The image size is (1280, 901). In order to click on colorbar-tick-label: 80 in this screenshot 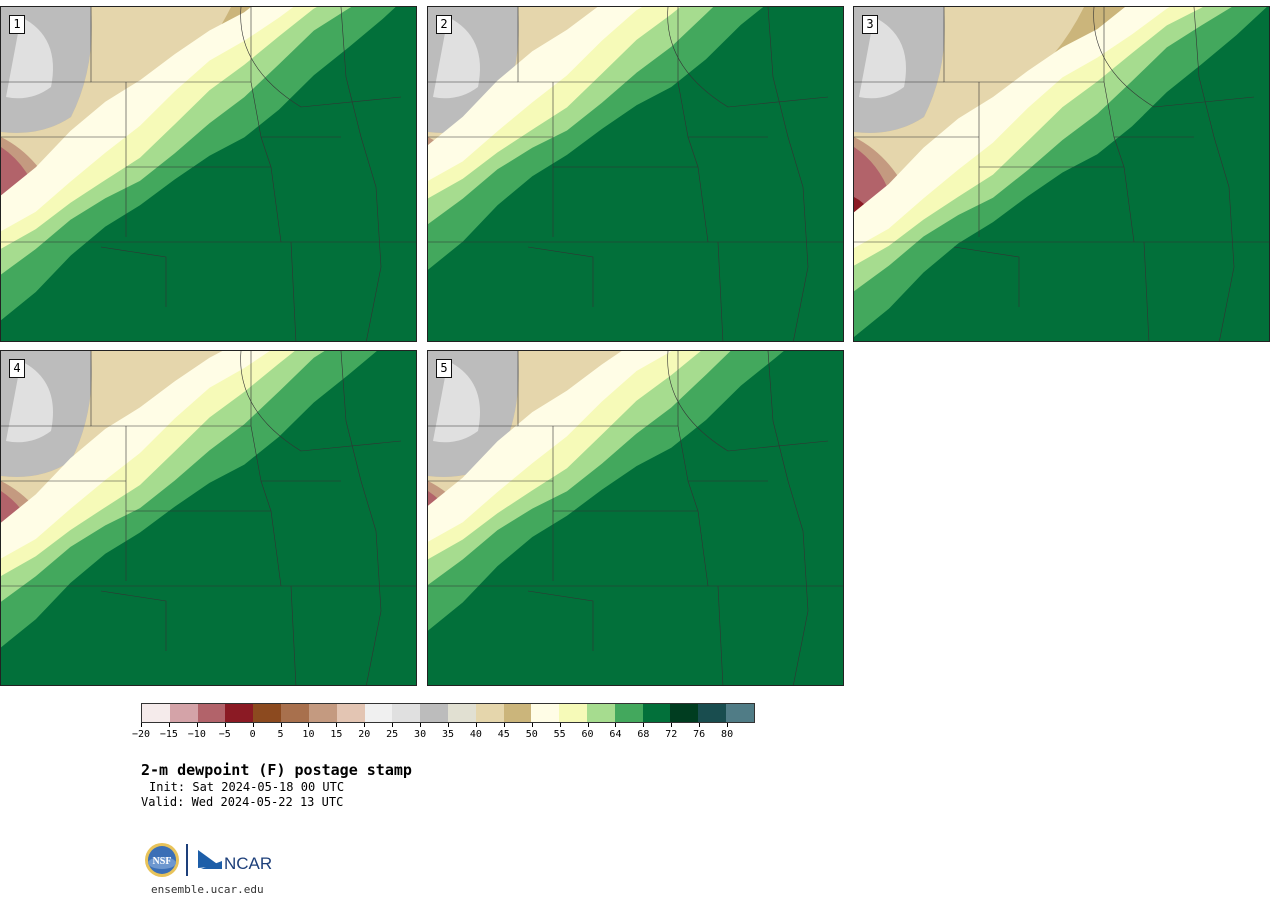, I will do `click(727, 734)`.